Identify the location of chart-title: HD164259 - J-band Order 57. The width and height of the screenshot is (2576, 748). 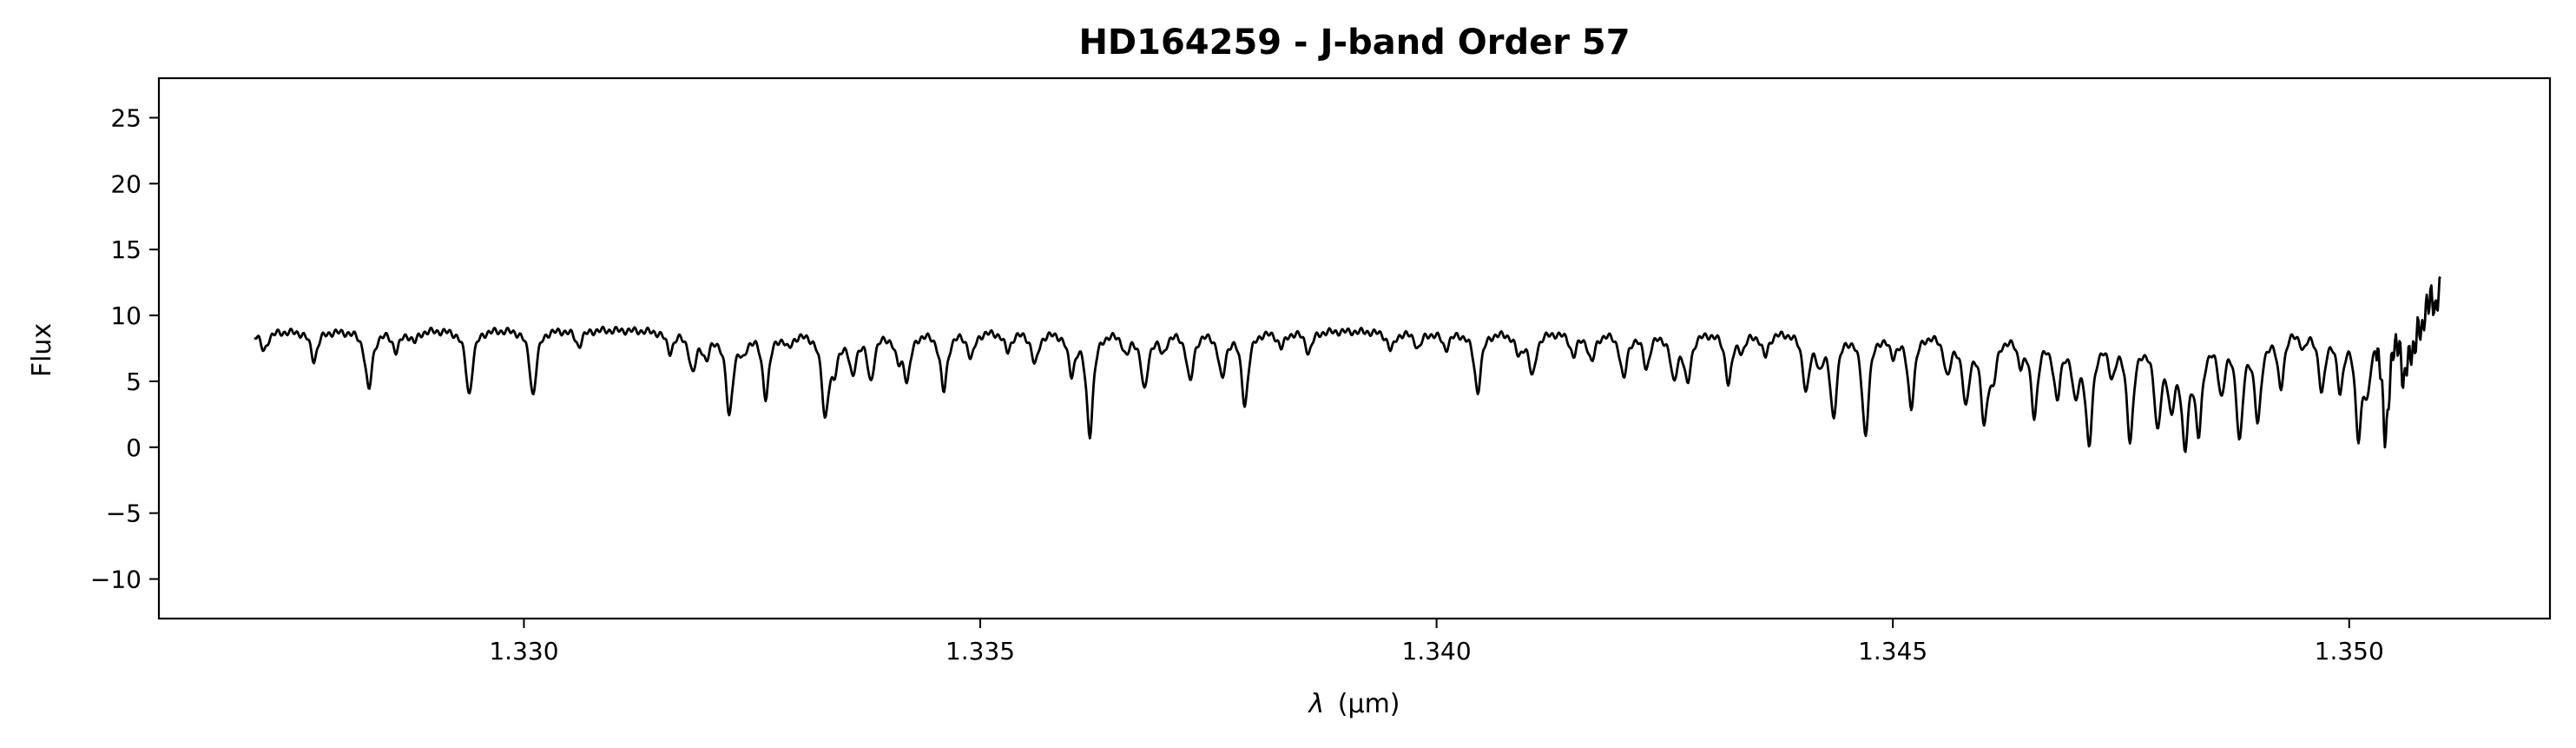
(1354, 43).